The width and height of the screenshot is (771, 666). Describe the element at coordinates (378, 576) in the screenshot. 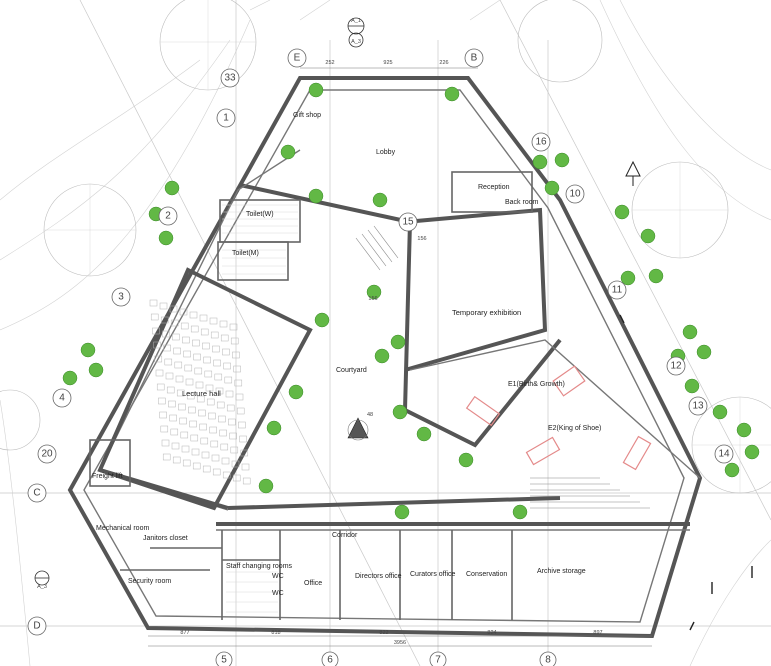

I see `room-label-directors-office: Directors office` at that location.